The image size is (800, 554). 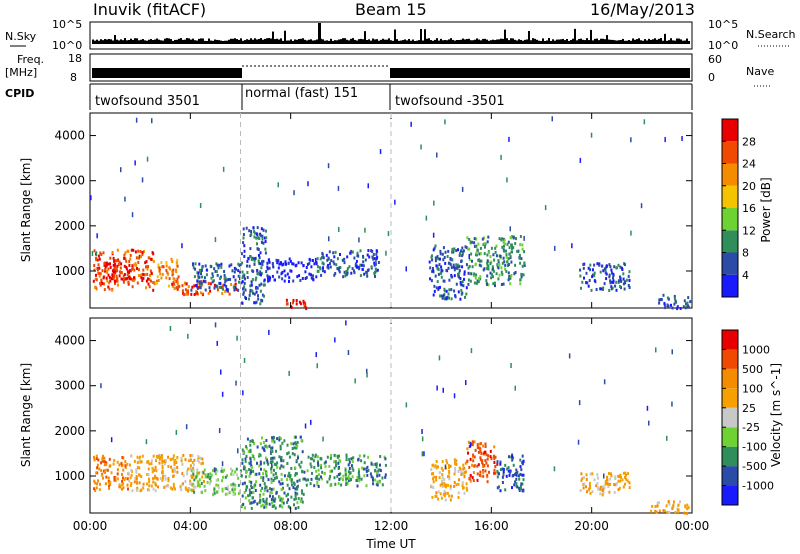 I want to click on nave-tick-bottom: 0, so click(x=711, y=77).